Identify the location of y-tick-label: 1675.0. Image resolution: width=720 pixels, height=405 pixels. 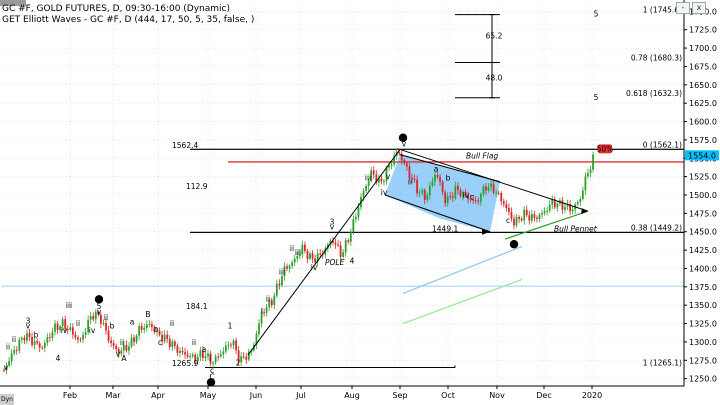
(703, 66).